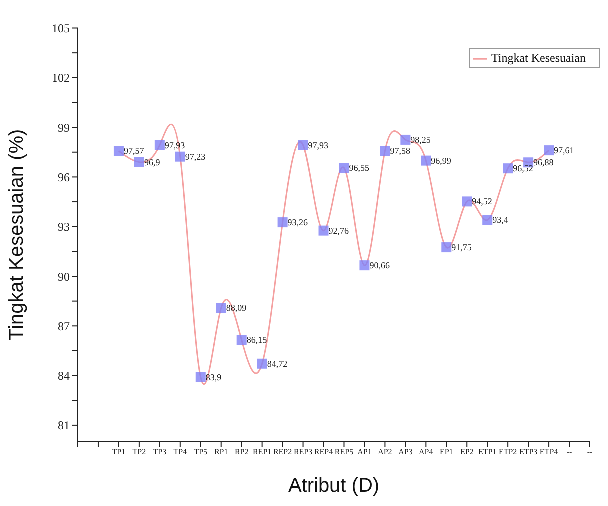 The image size is (608, 506). What do you see at coordinates (282, 452) in the screenshot?
I see `x-tick-label: REP2` at bounding box center [282, 452].